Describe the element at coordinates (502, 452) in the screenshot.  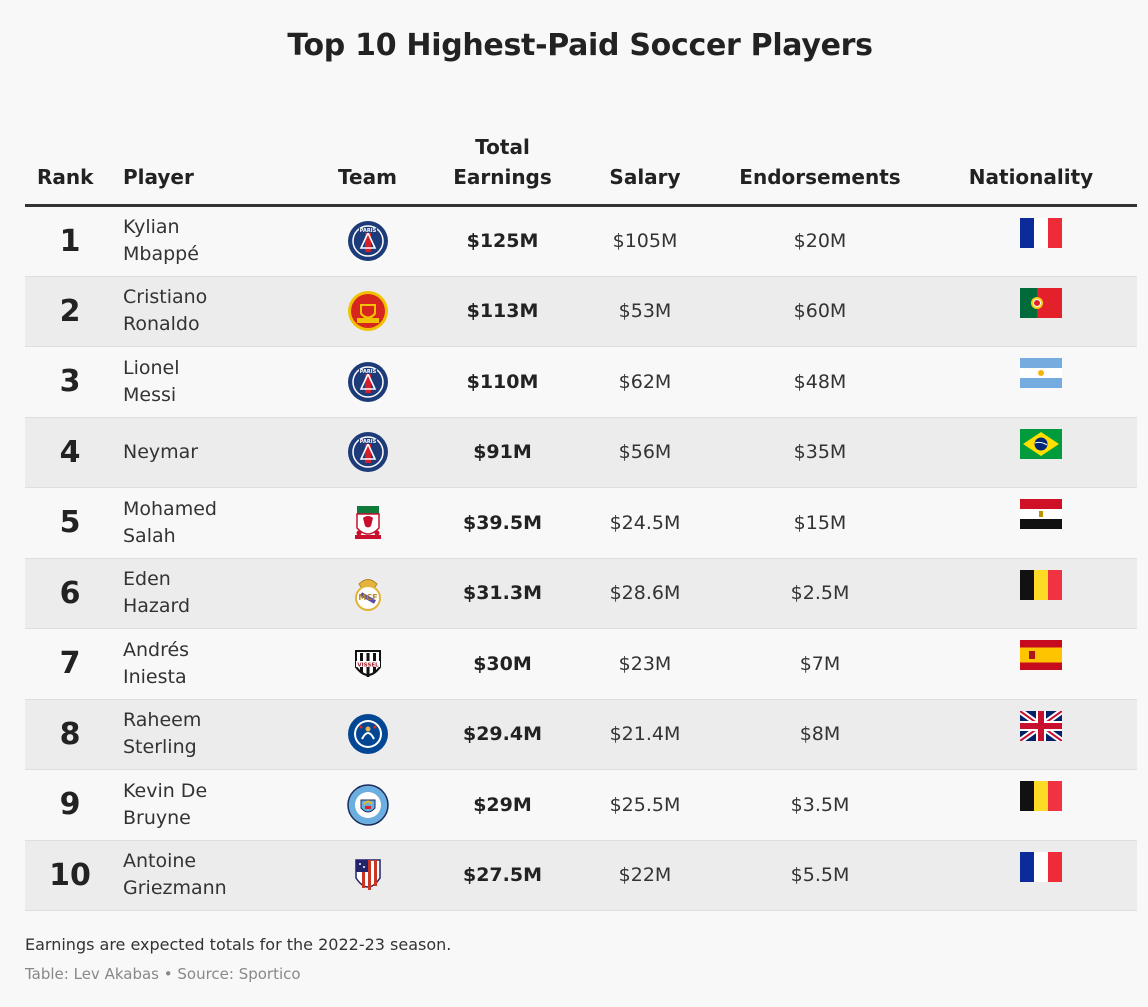
I see `total-earnings-cell: $91M` at that location.